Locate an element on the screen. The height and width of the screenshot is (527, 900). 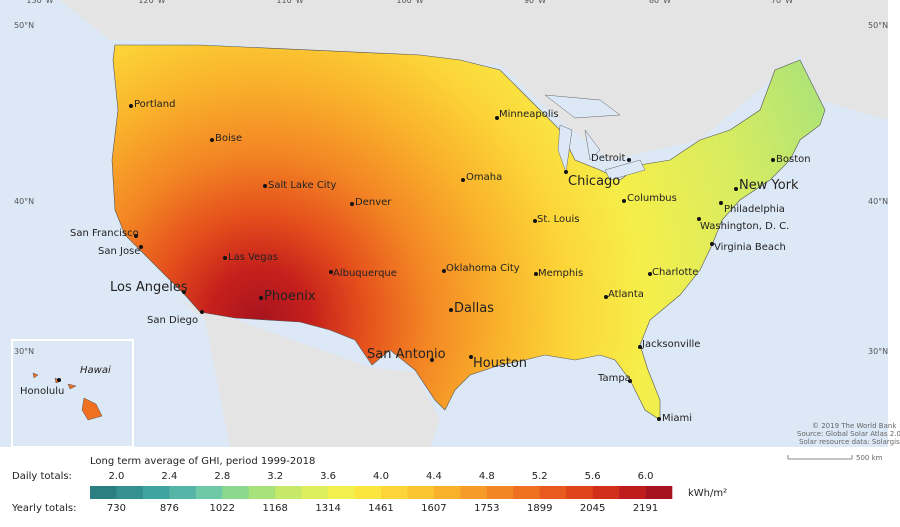
yearly-value: 1022 is located at coordinates (222, 508).